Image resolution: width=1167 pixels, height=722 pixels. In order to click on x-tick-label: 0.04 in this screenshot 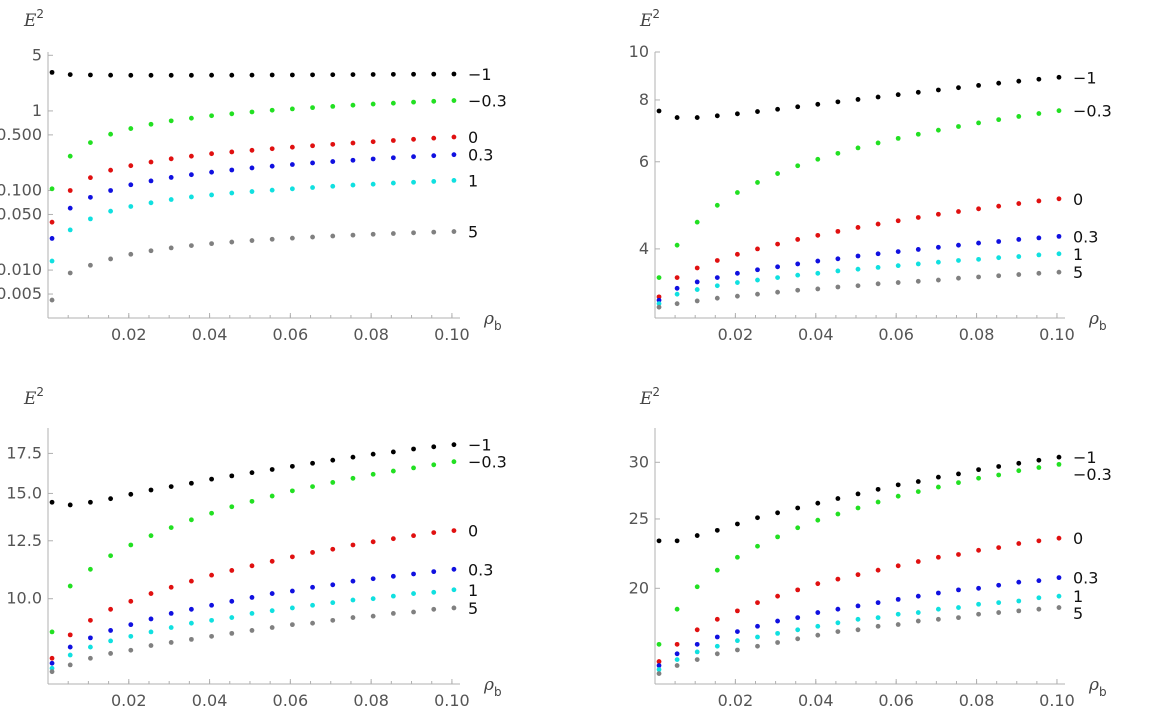, I will do `click(210, 334)`.